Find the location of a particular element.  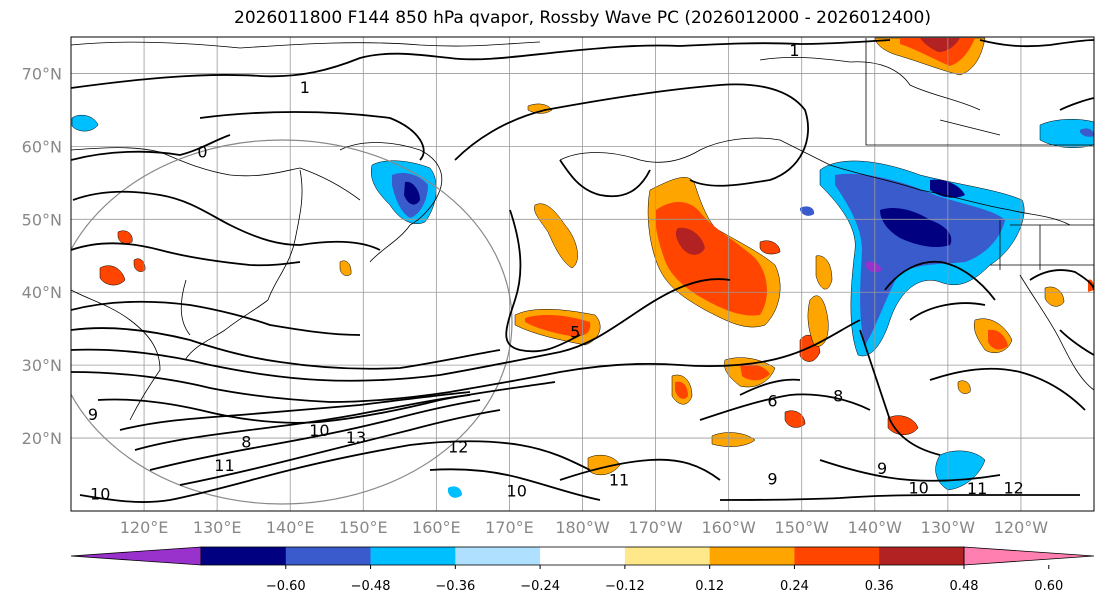

lon-tick-label: 160°E is located at coordinates (436, 527).